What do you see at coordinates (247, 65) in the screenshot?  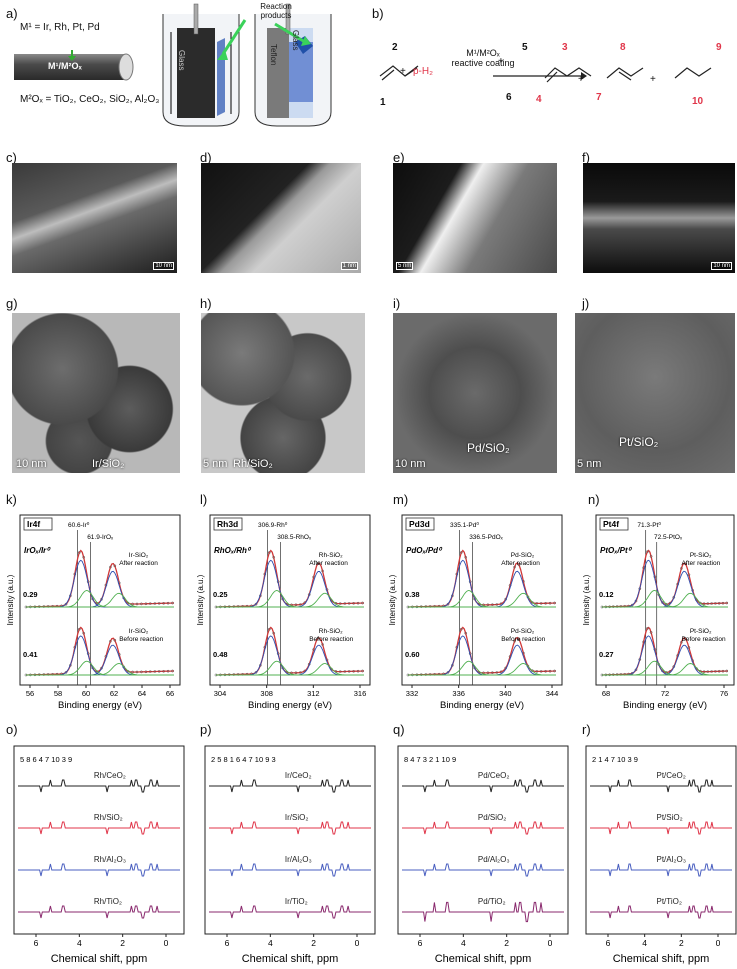 I see `reactor-figure` at bounding box center [247, 65].